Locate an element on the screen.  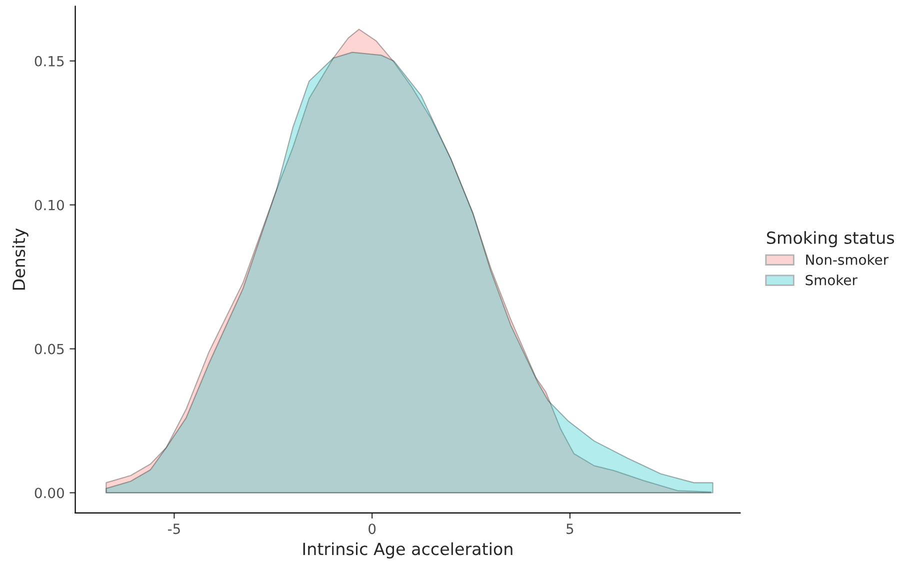
x-tick-label: 5 is located at coordinates (570, 529).